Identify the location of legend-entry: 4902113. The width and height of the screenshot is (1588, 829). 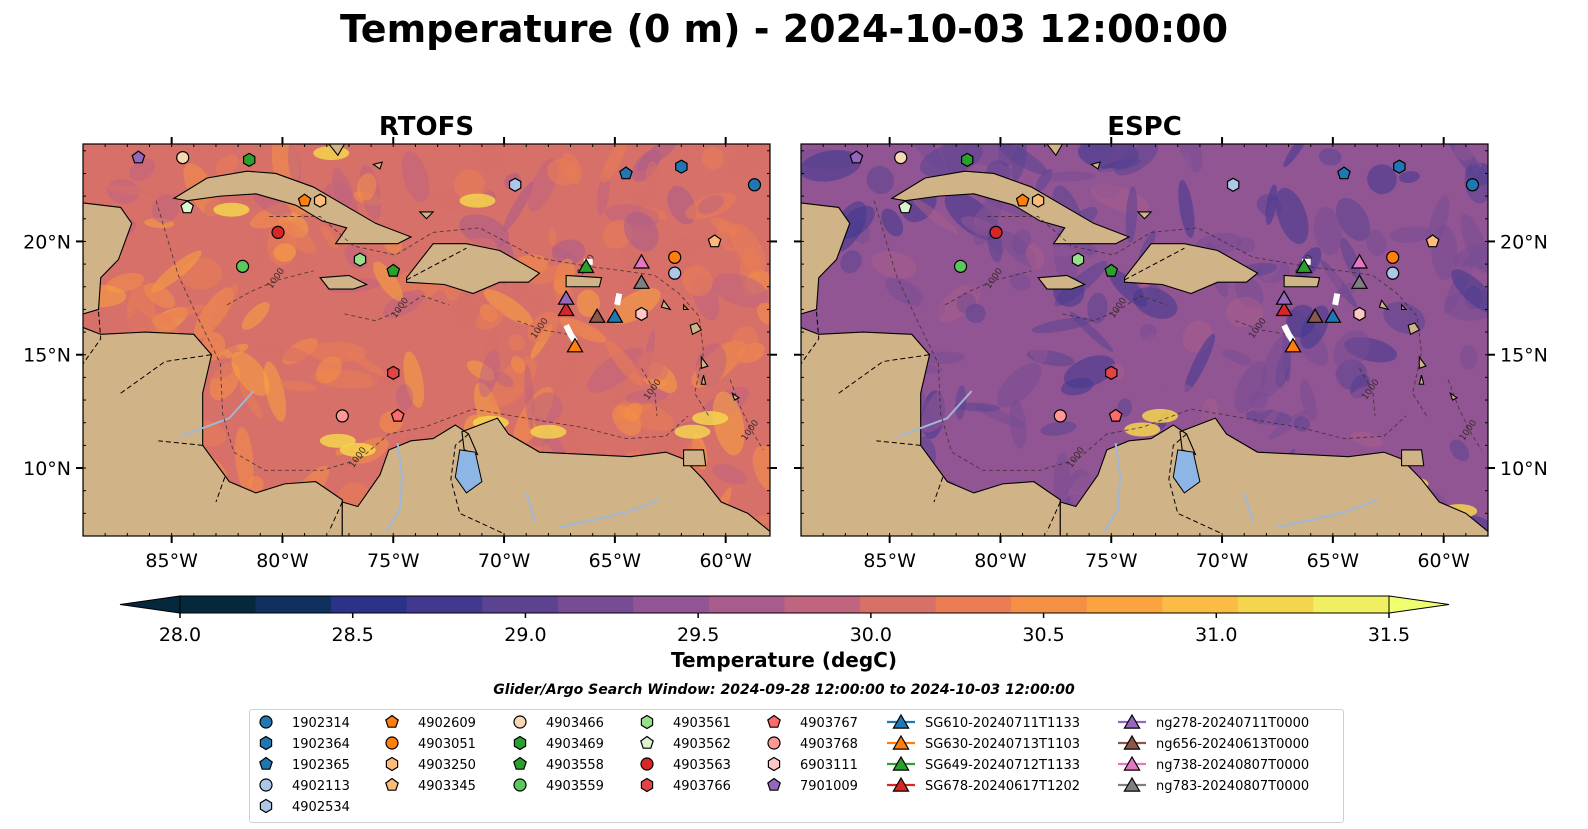
(304, 786).